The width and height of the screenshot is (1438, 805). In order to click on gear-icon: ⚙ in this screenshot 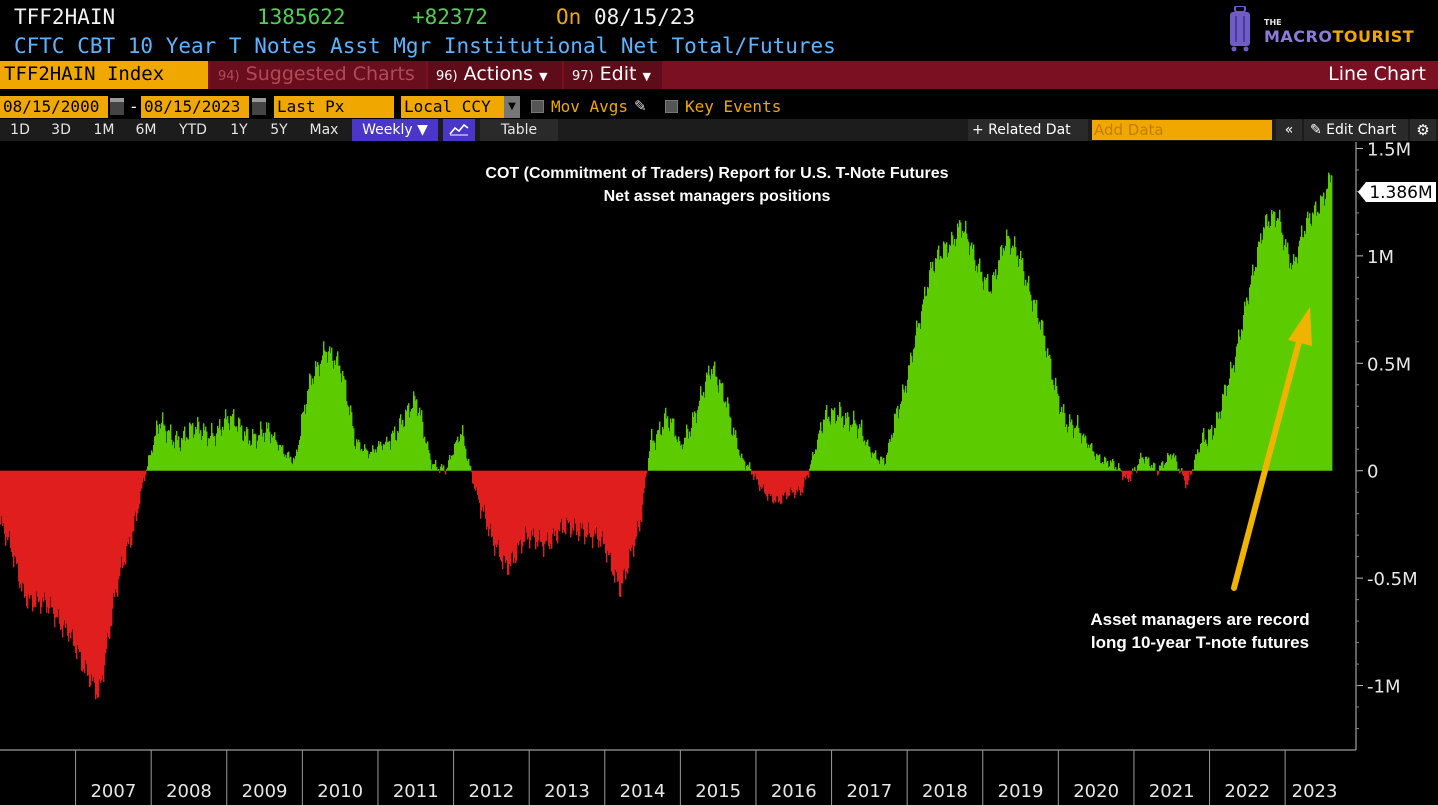, I will do `click(1423, 130)`.